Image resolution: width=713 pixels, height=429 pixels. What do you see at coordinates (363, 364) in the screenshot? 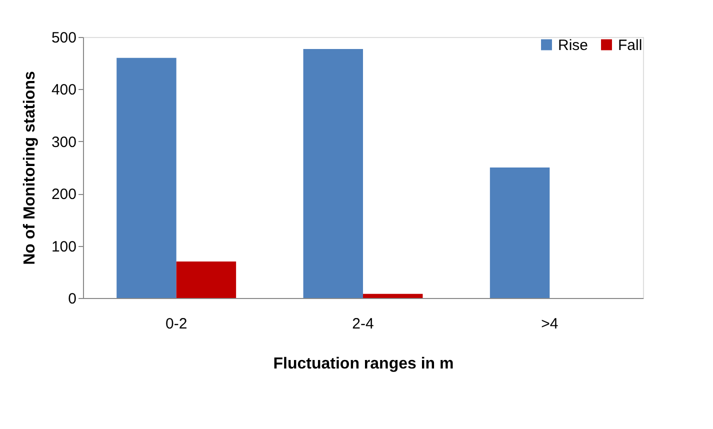
I see `x-axis-title: Fluctuation ranges in m` at bounding box center [363, 364].